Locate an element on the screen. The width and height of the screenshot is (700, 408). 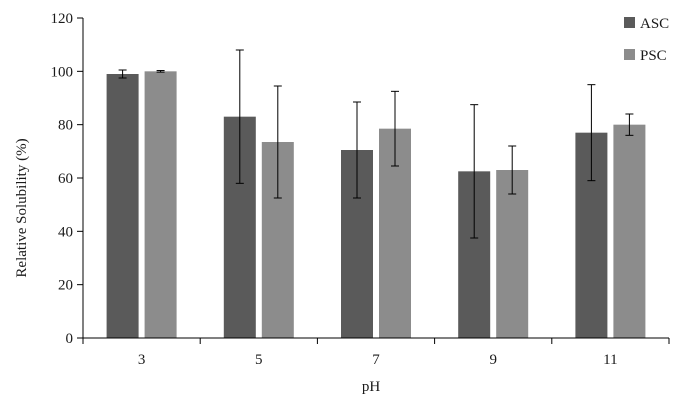
y-tick-label: 0 is located at coordinates (70, 339).